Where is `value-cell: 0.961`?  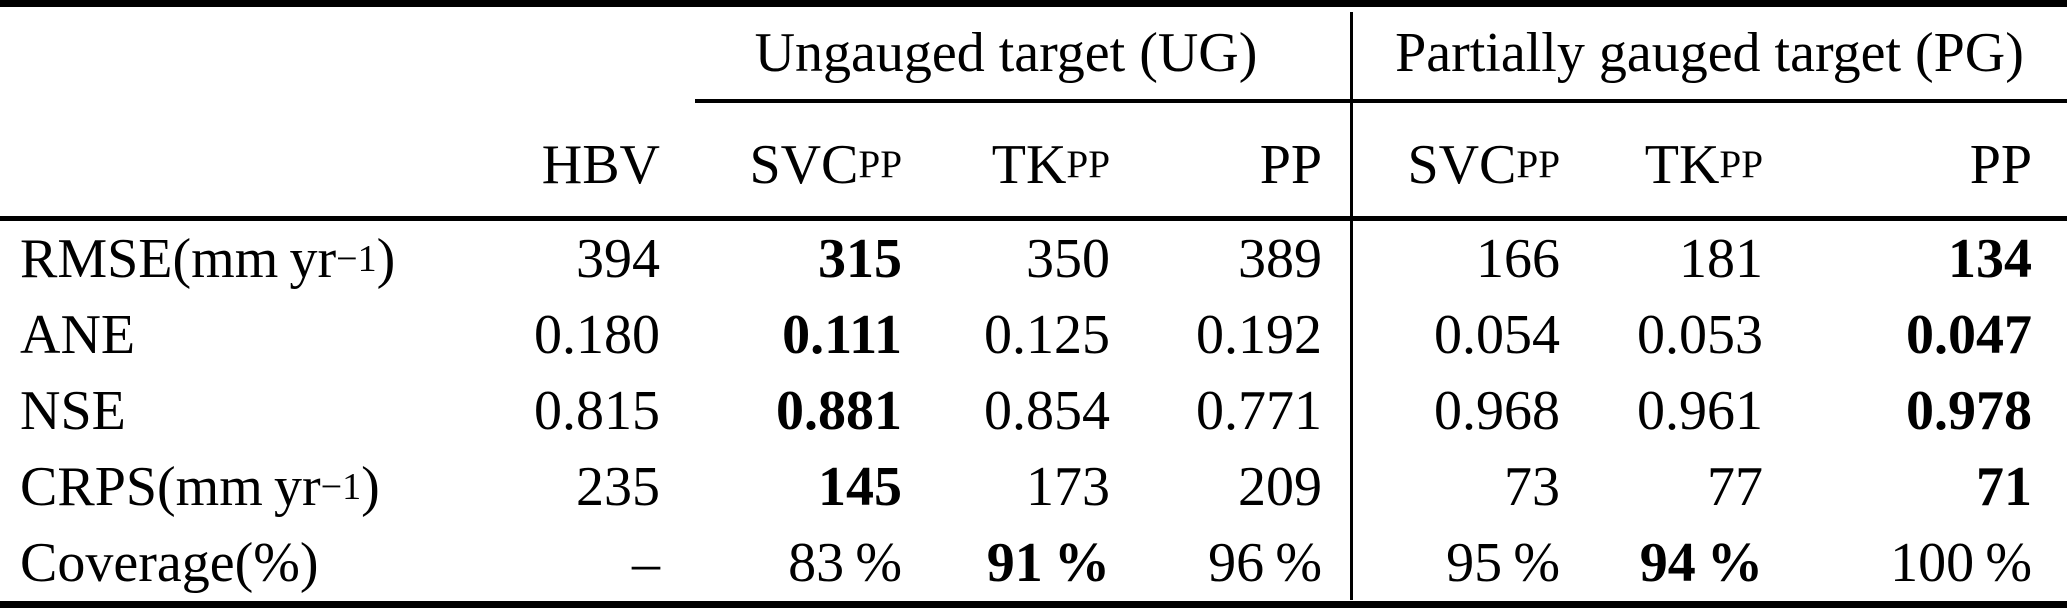 value-cell: 0.961 is located at coordinates (1700, 411).